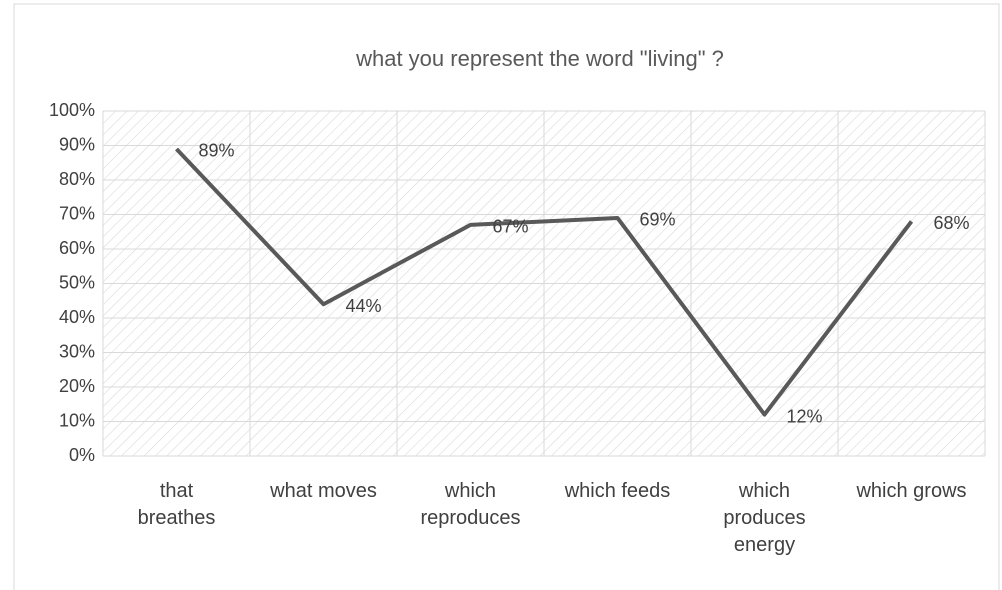  What do you see at coordinates (77, 282) in the screenshot?
I see `y-tick-label: 50%` at bounding box center [77, 282].